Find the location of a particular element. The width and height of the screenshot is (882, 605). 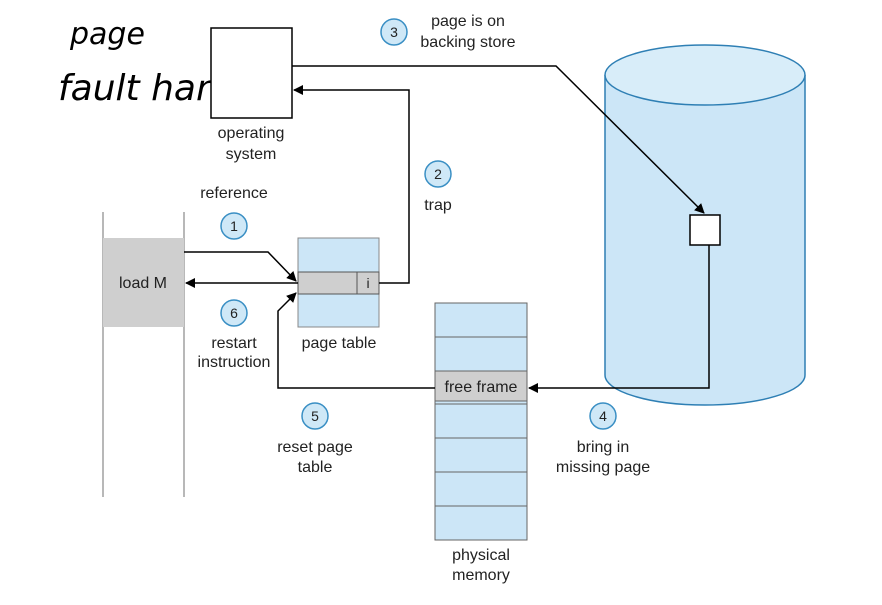

physical-memory-label-line2: memory is located at coordinates (481, 575).